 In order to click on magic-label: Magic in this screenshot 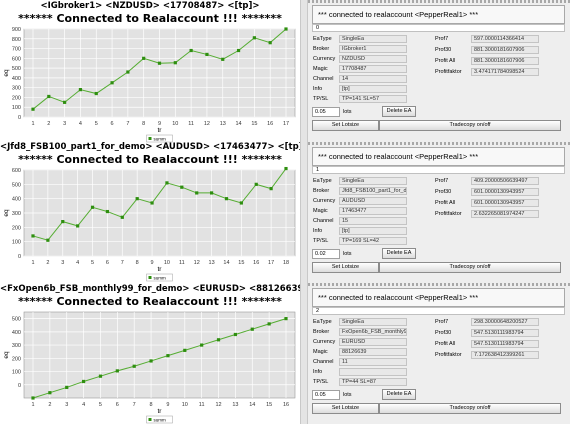, I will do `click(320, 211)`.